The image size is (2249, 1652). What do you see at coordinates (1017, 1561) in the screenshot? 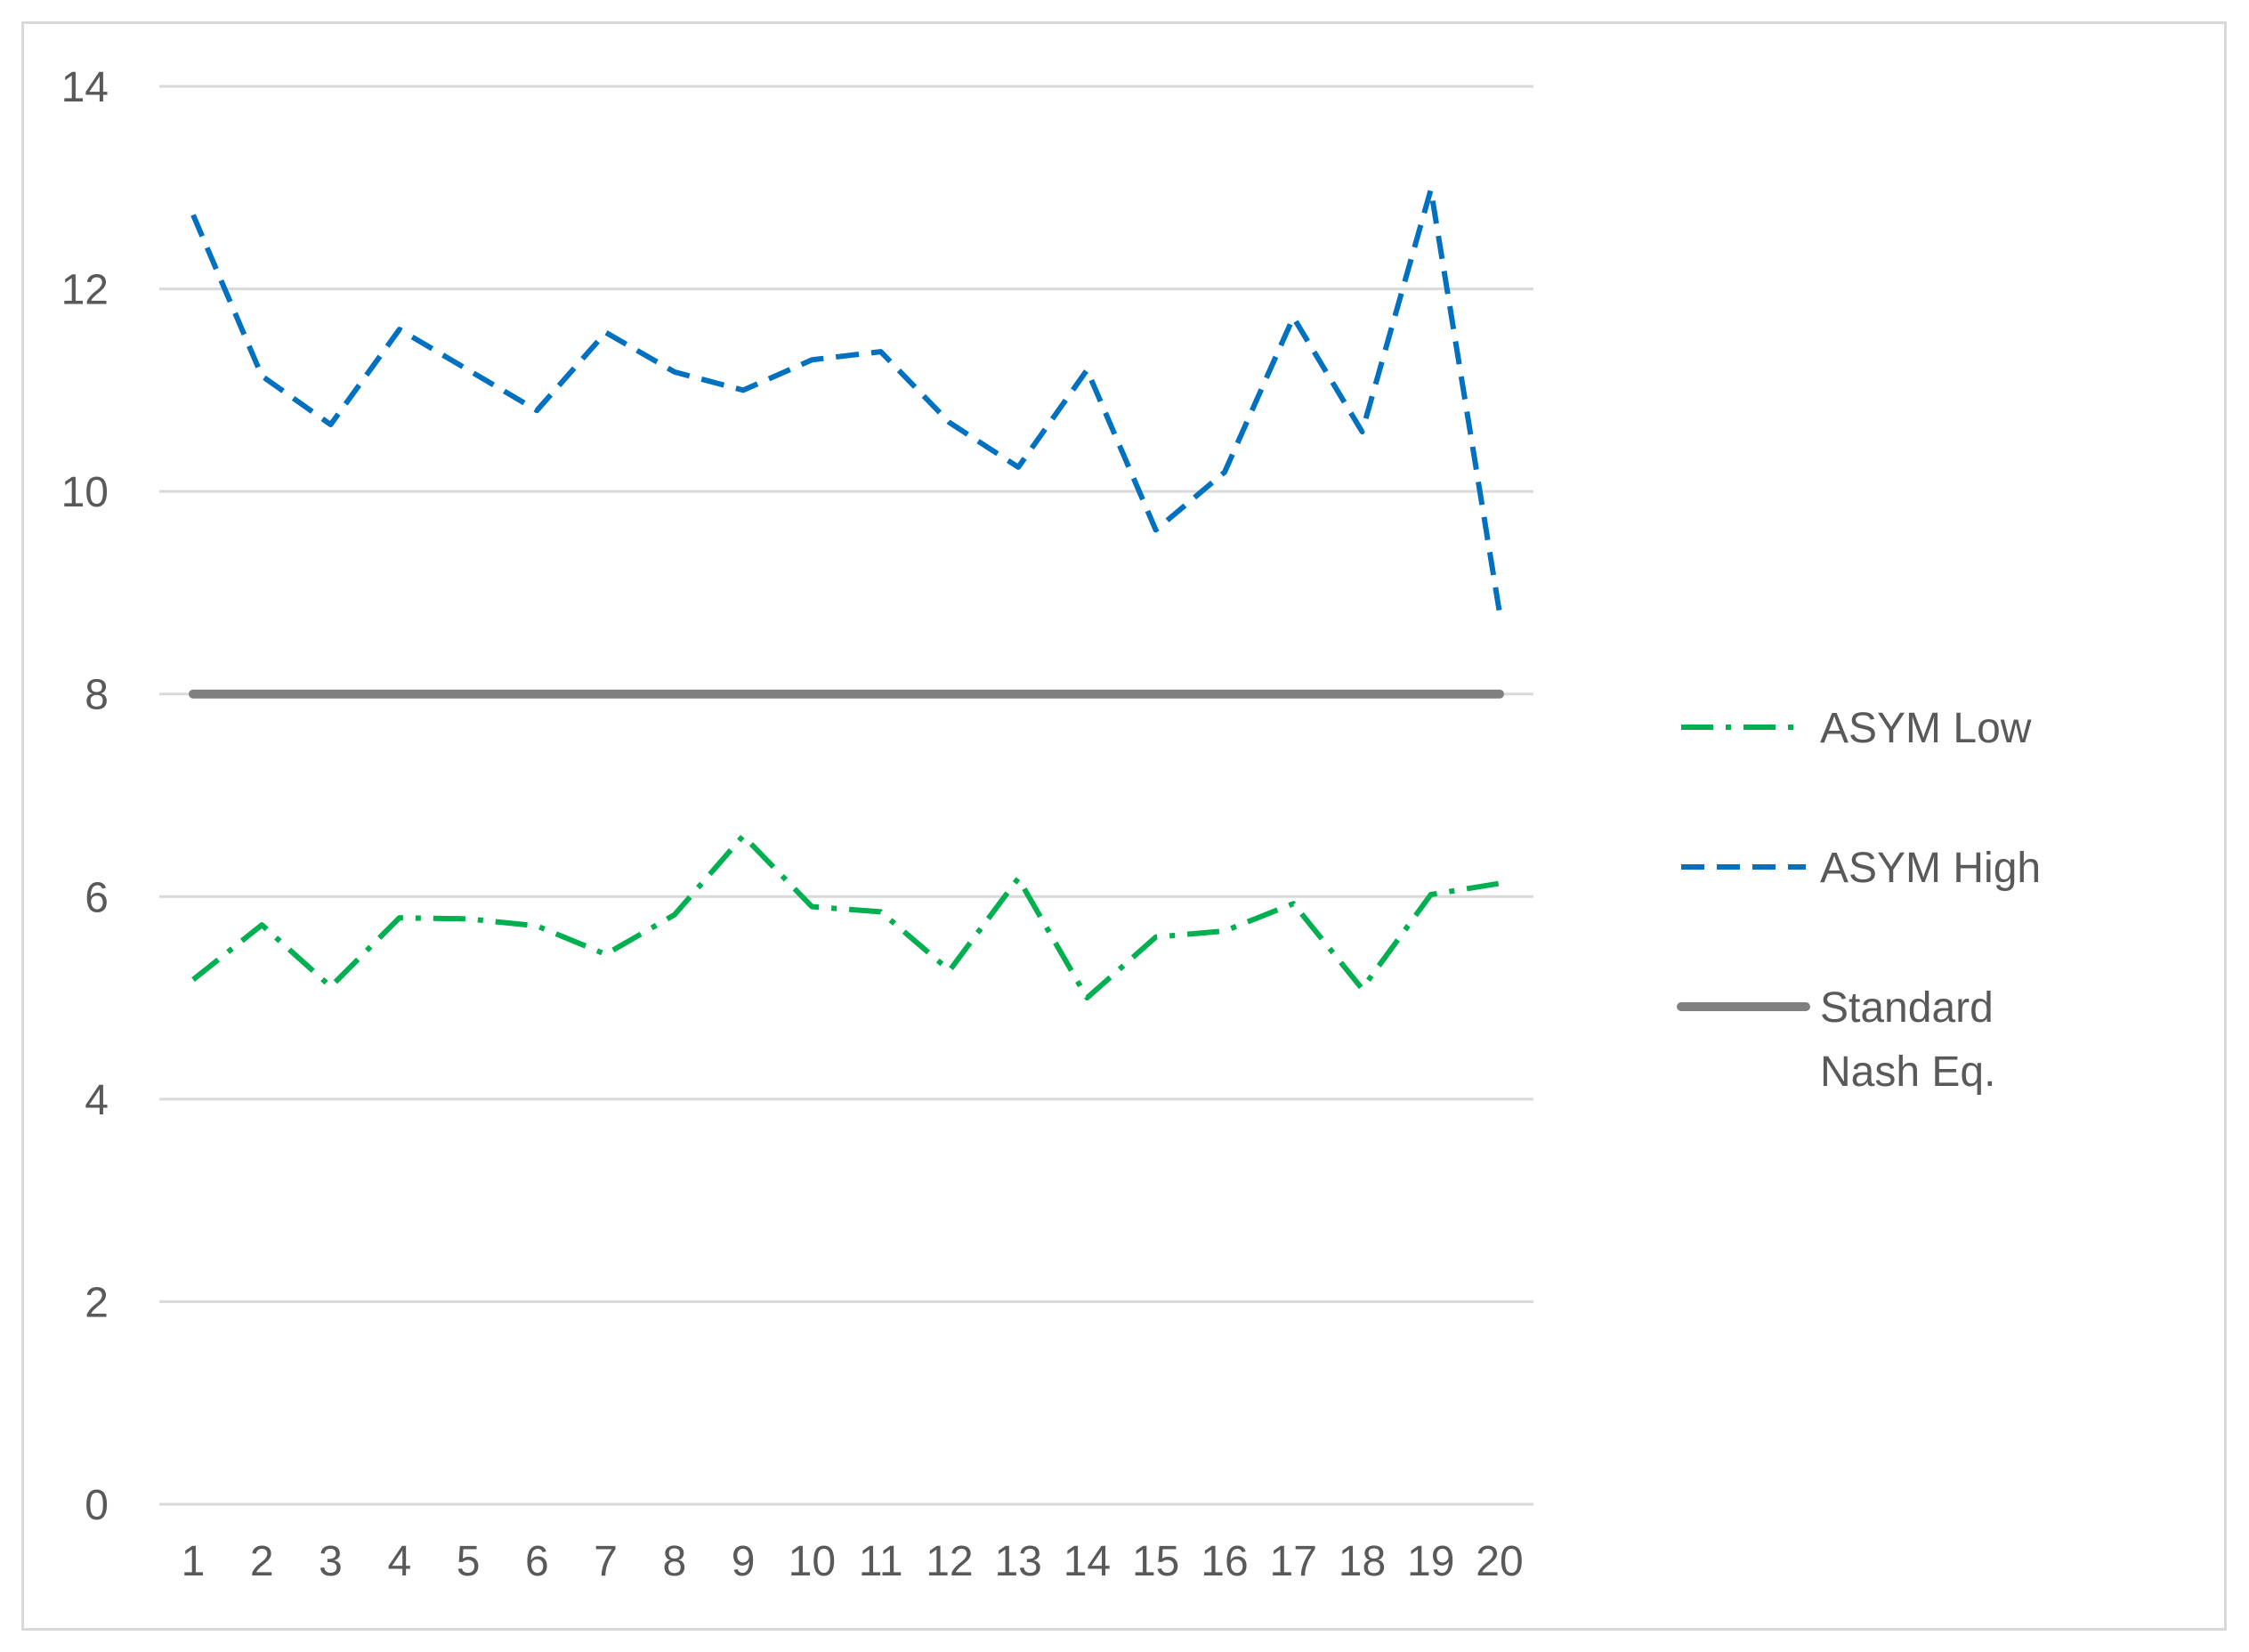
I see `x-tick-label: 13` at bounding box center [1017, 1561].